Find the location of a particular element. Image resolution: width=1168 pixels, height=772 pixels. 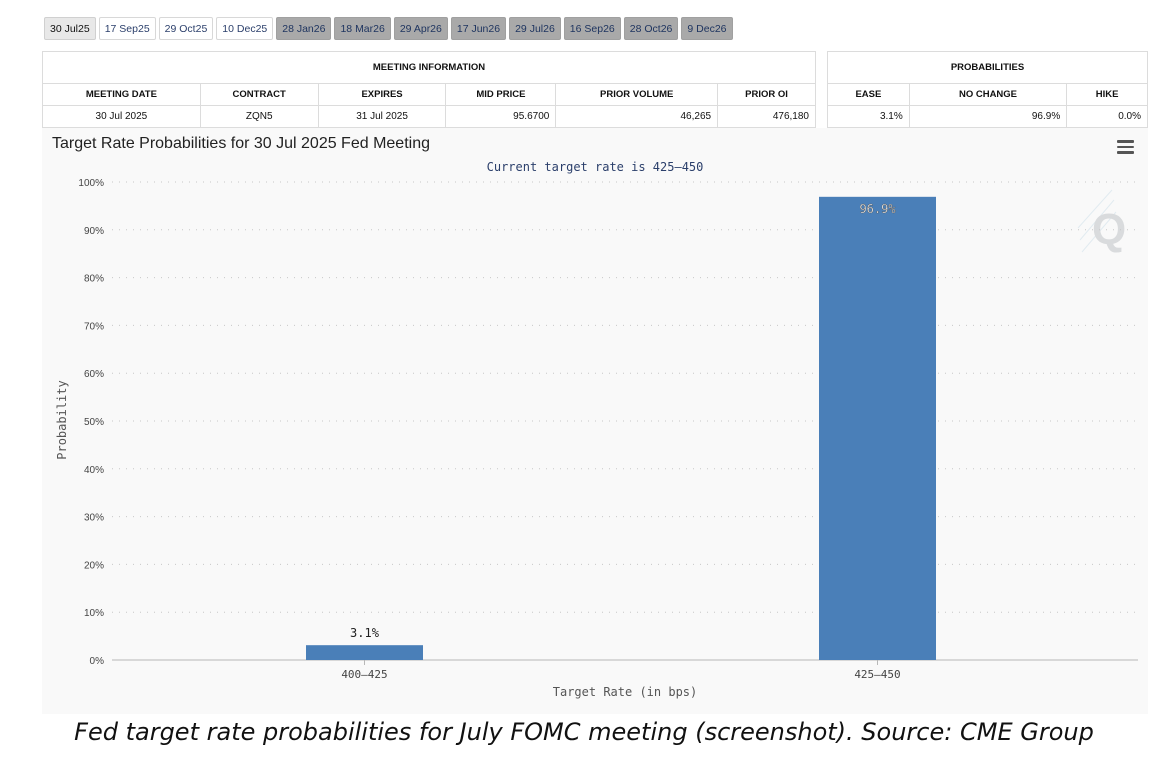

y-tick-label: 100% is located at coordinates (91, 183).